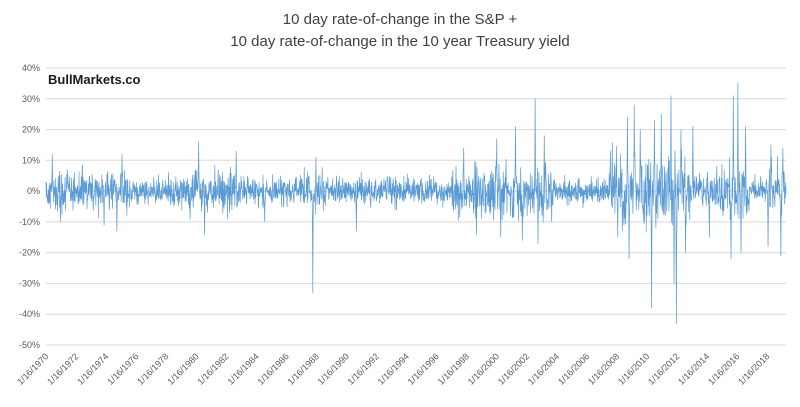 The height and width of the screenshot is (407, 800). What do you see at coordinates (29, 283) in the screenshot?
I see `y-tick-label: -30%` at bounding box center [29, 283].